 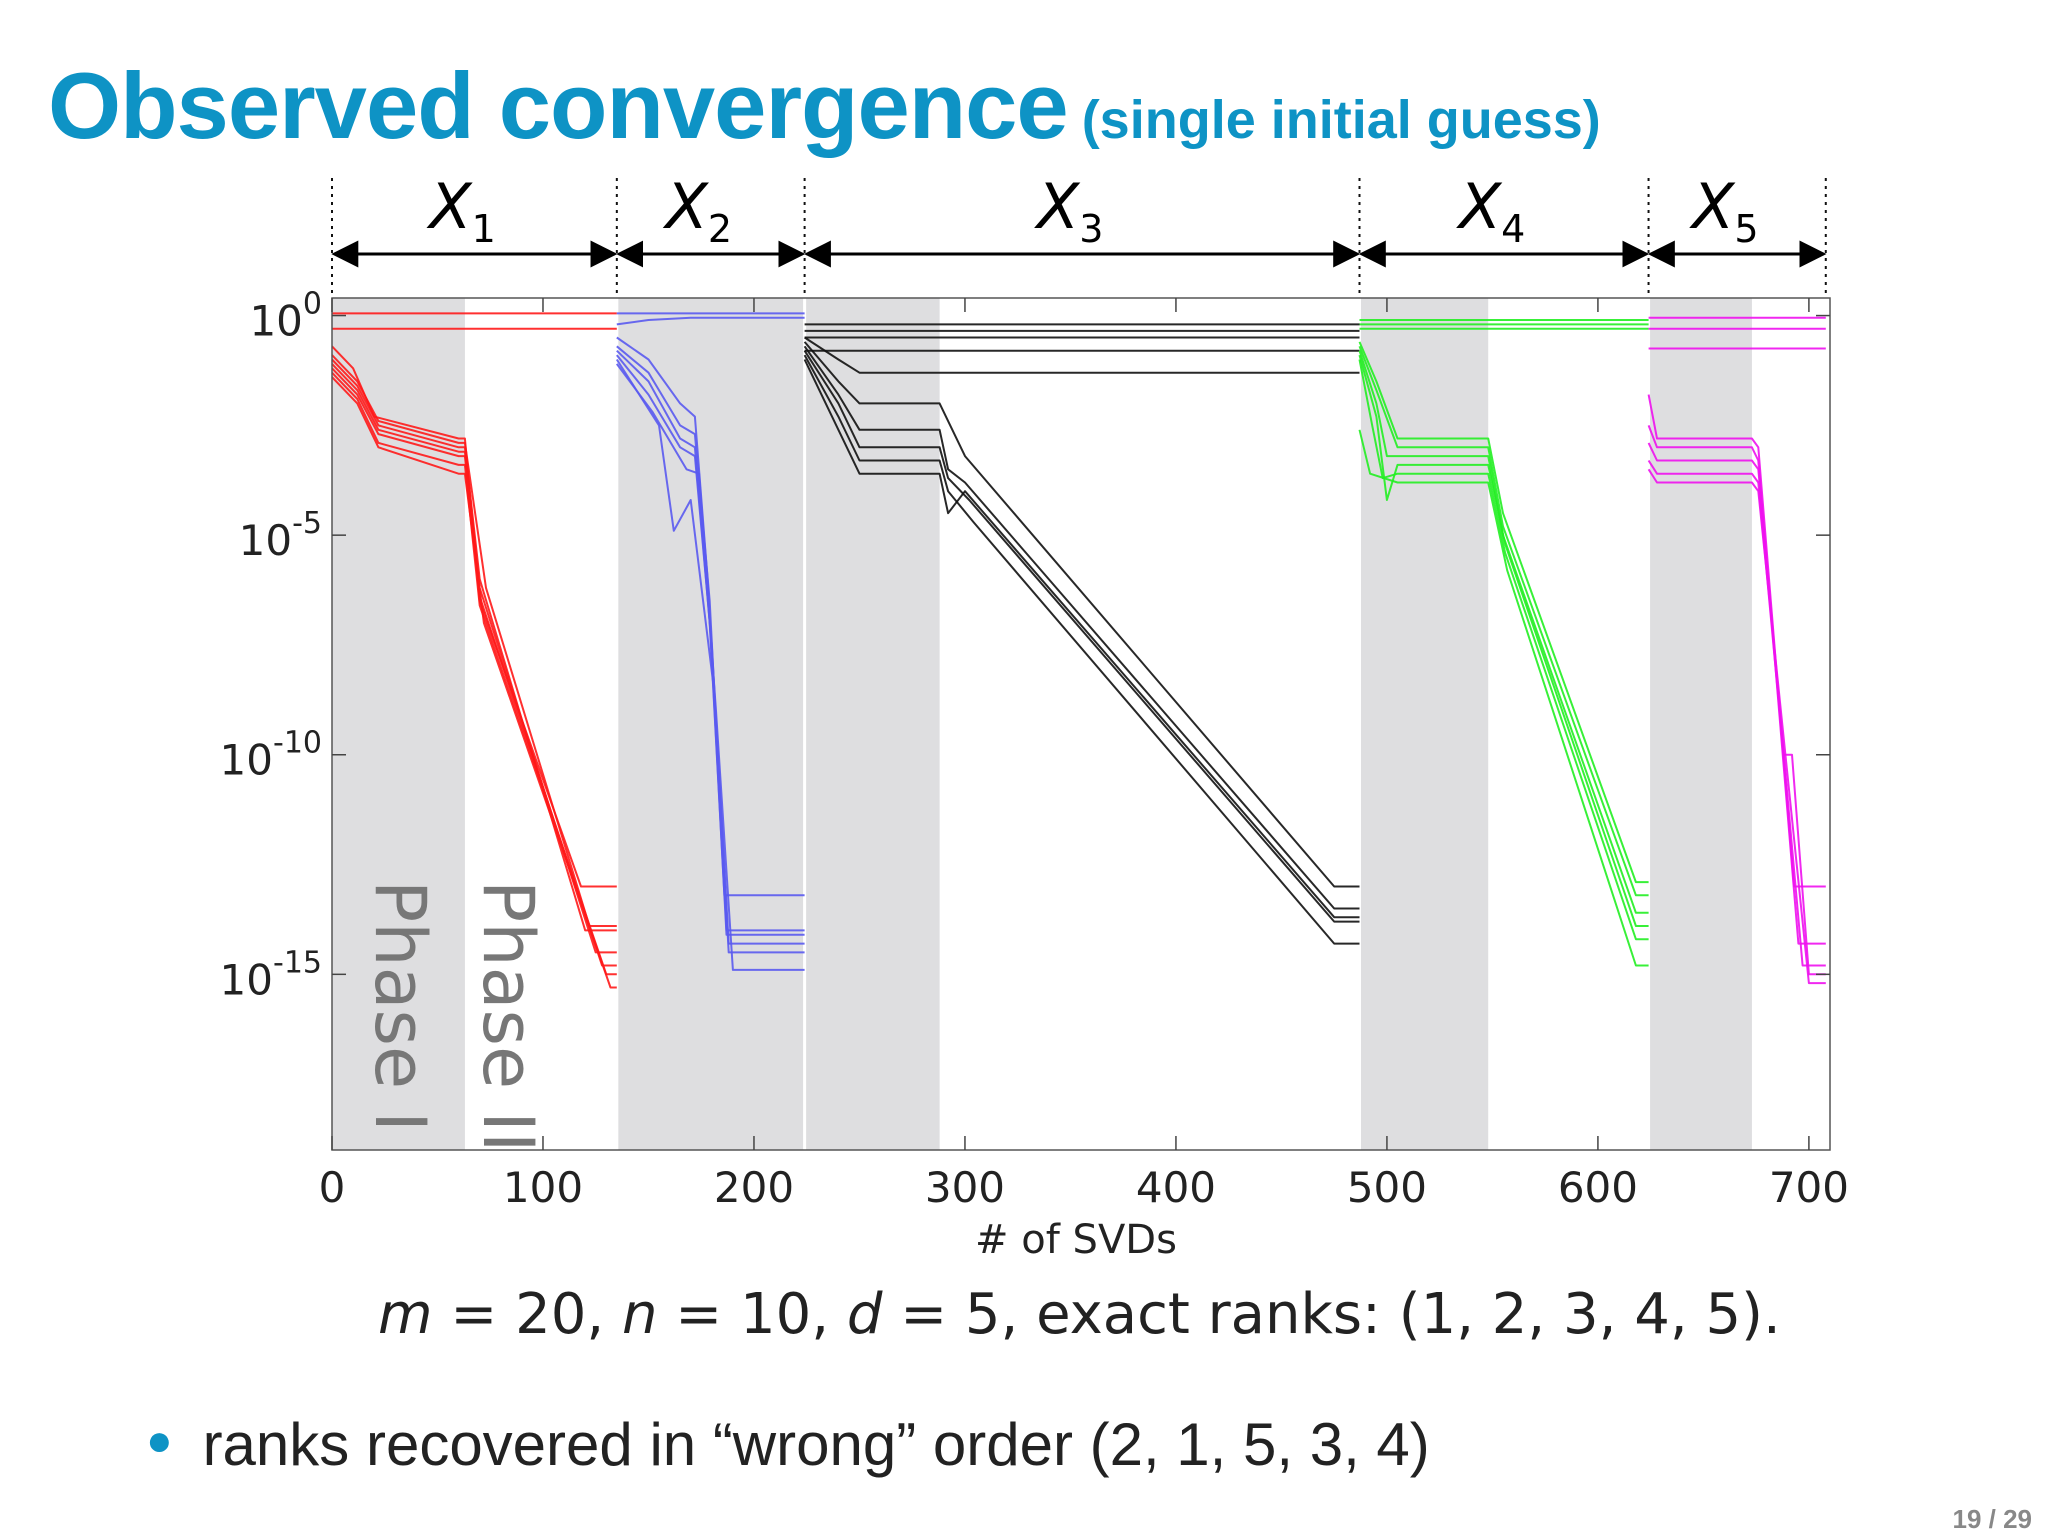 I want to click on segment-label-x2: X2, so click(x=697, y=210).